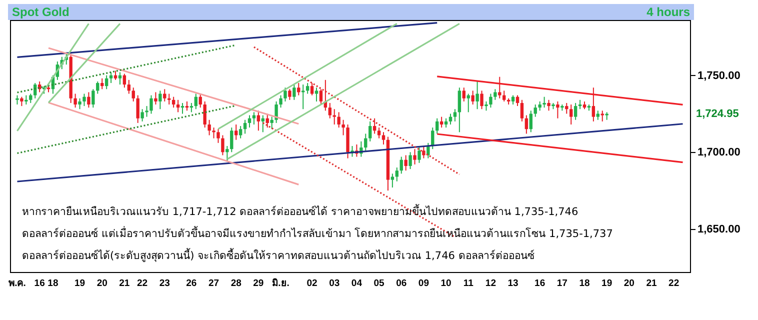  What do you see at coordinates (124, 283) in the screenshot?
I see `x-tick-label: 21` at bounding box center [124, 283].